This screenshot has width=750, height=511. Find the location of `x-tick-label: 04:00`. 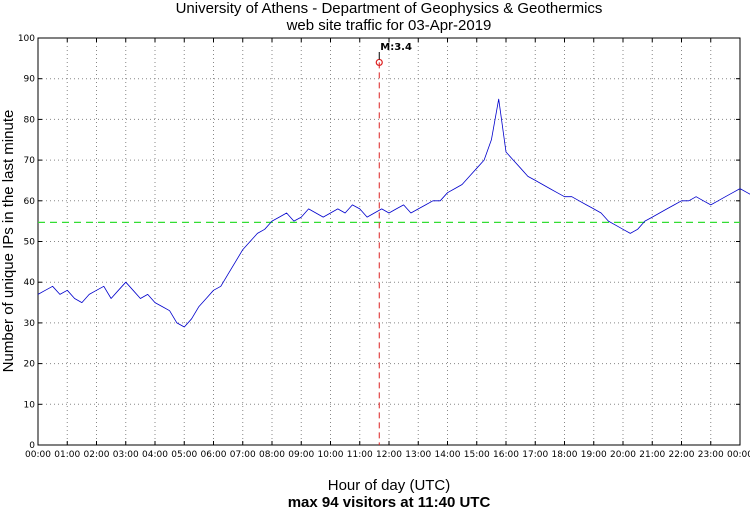

x-tick-label: 04:00 is located at coordinates (155, 455).